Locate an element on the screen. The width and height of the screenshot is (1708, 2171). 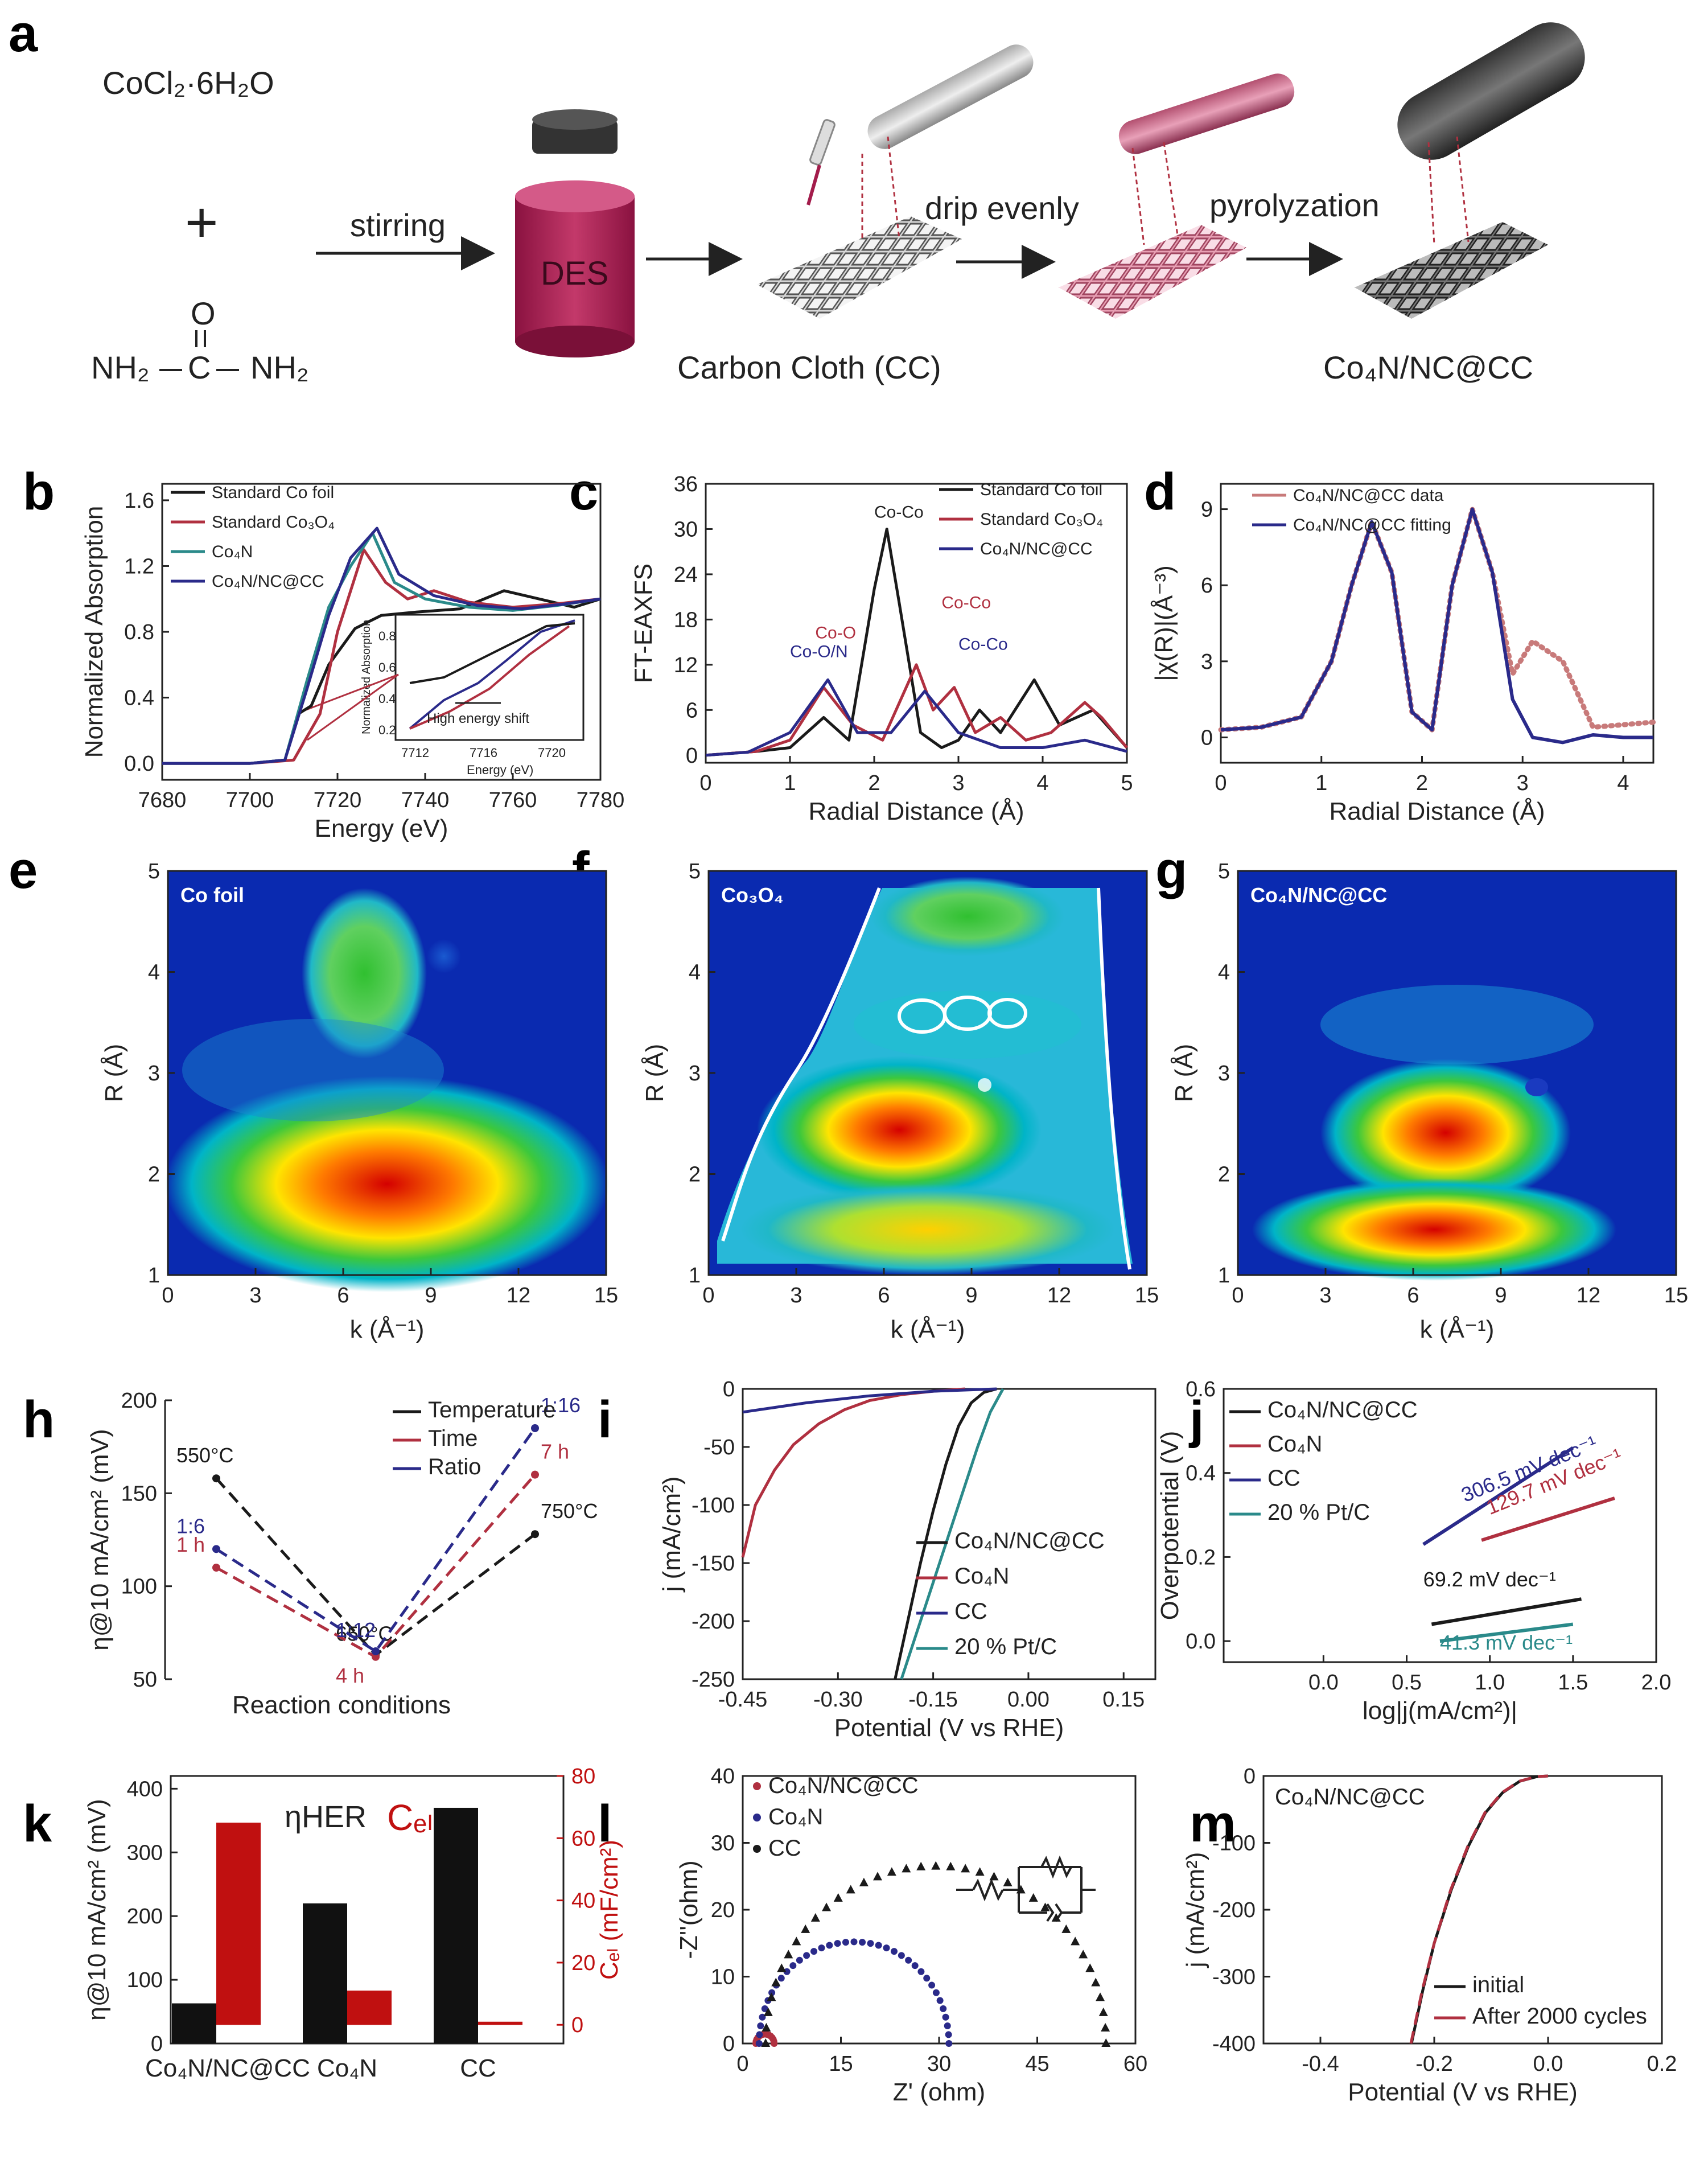
x-tick-label: -0.2 is located at coordinates (1433, 2064).